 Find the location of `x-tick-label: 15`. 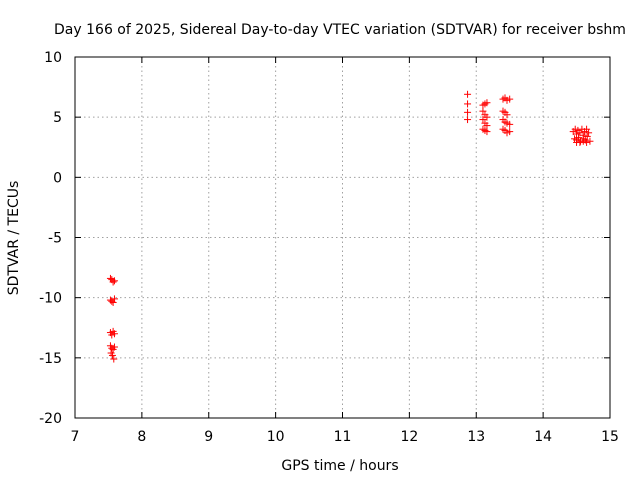

x-tick-label: 15 is located at coordinates (610, 437).